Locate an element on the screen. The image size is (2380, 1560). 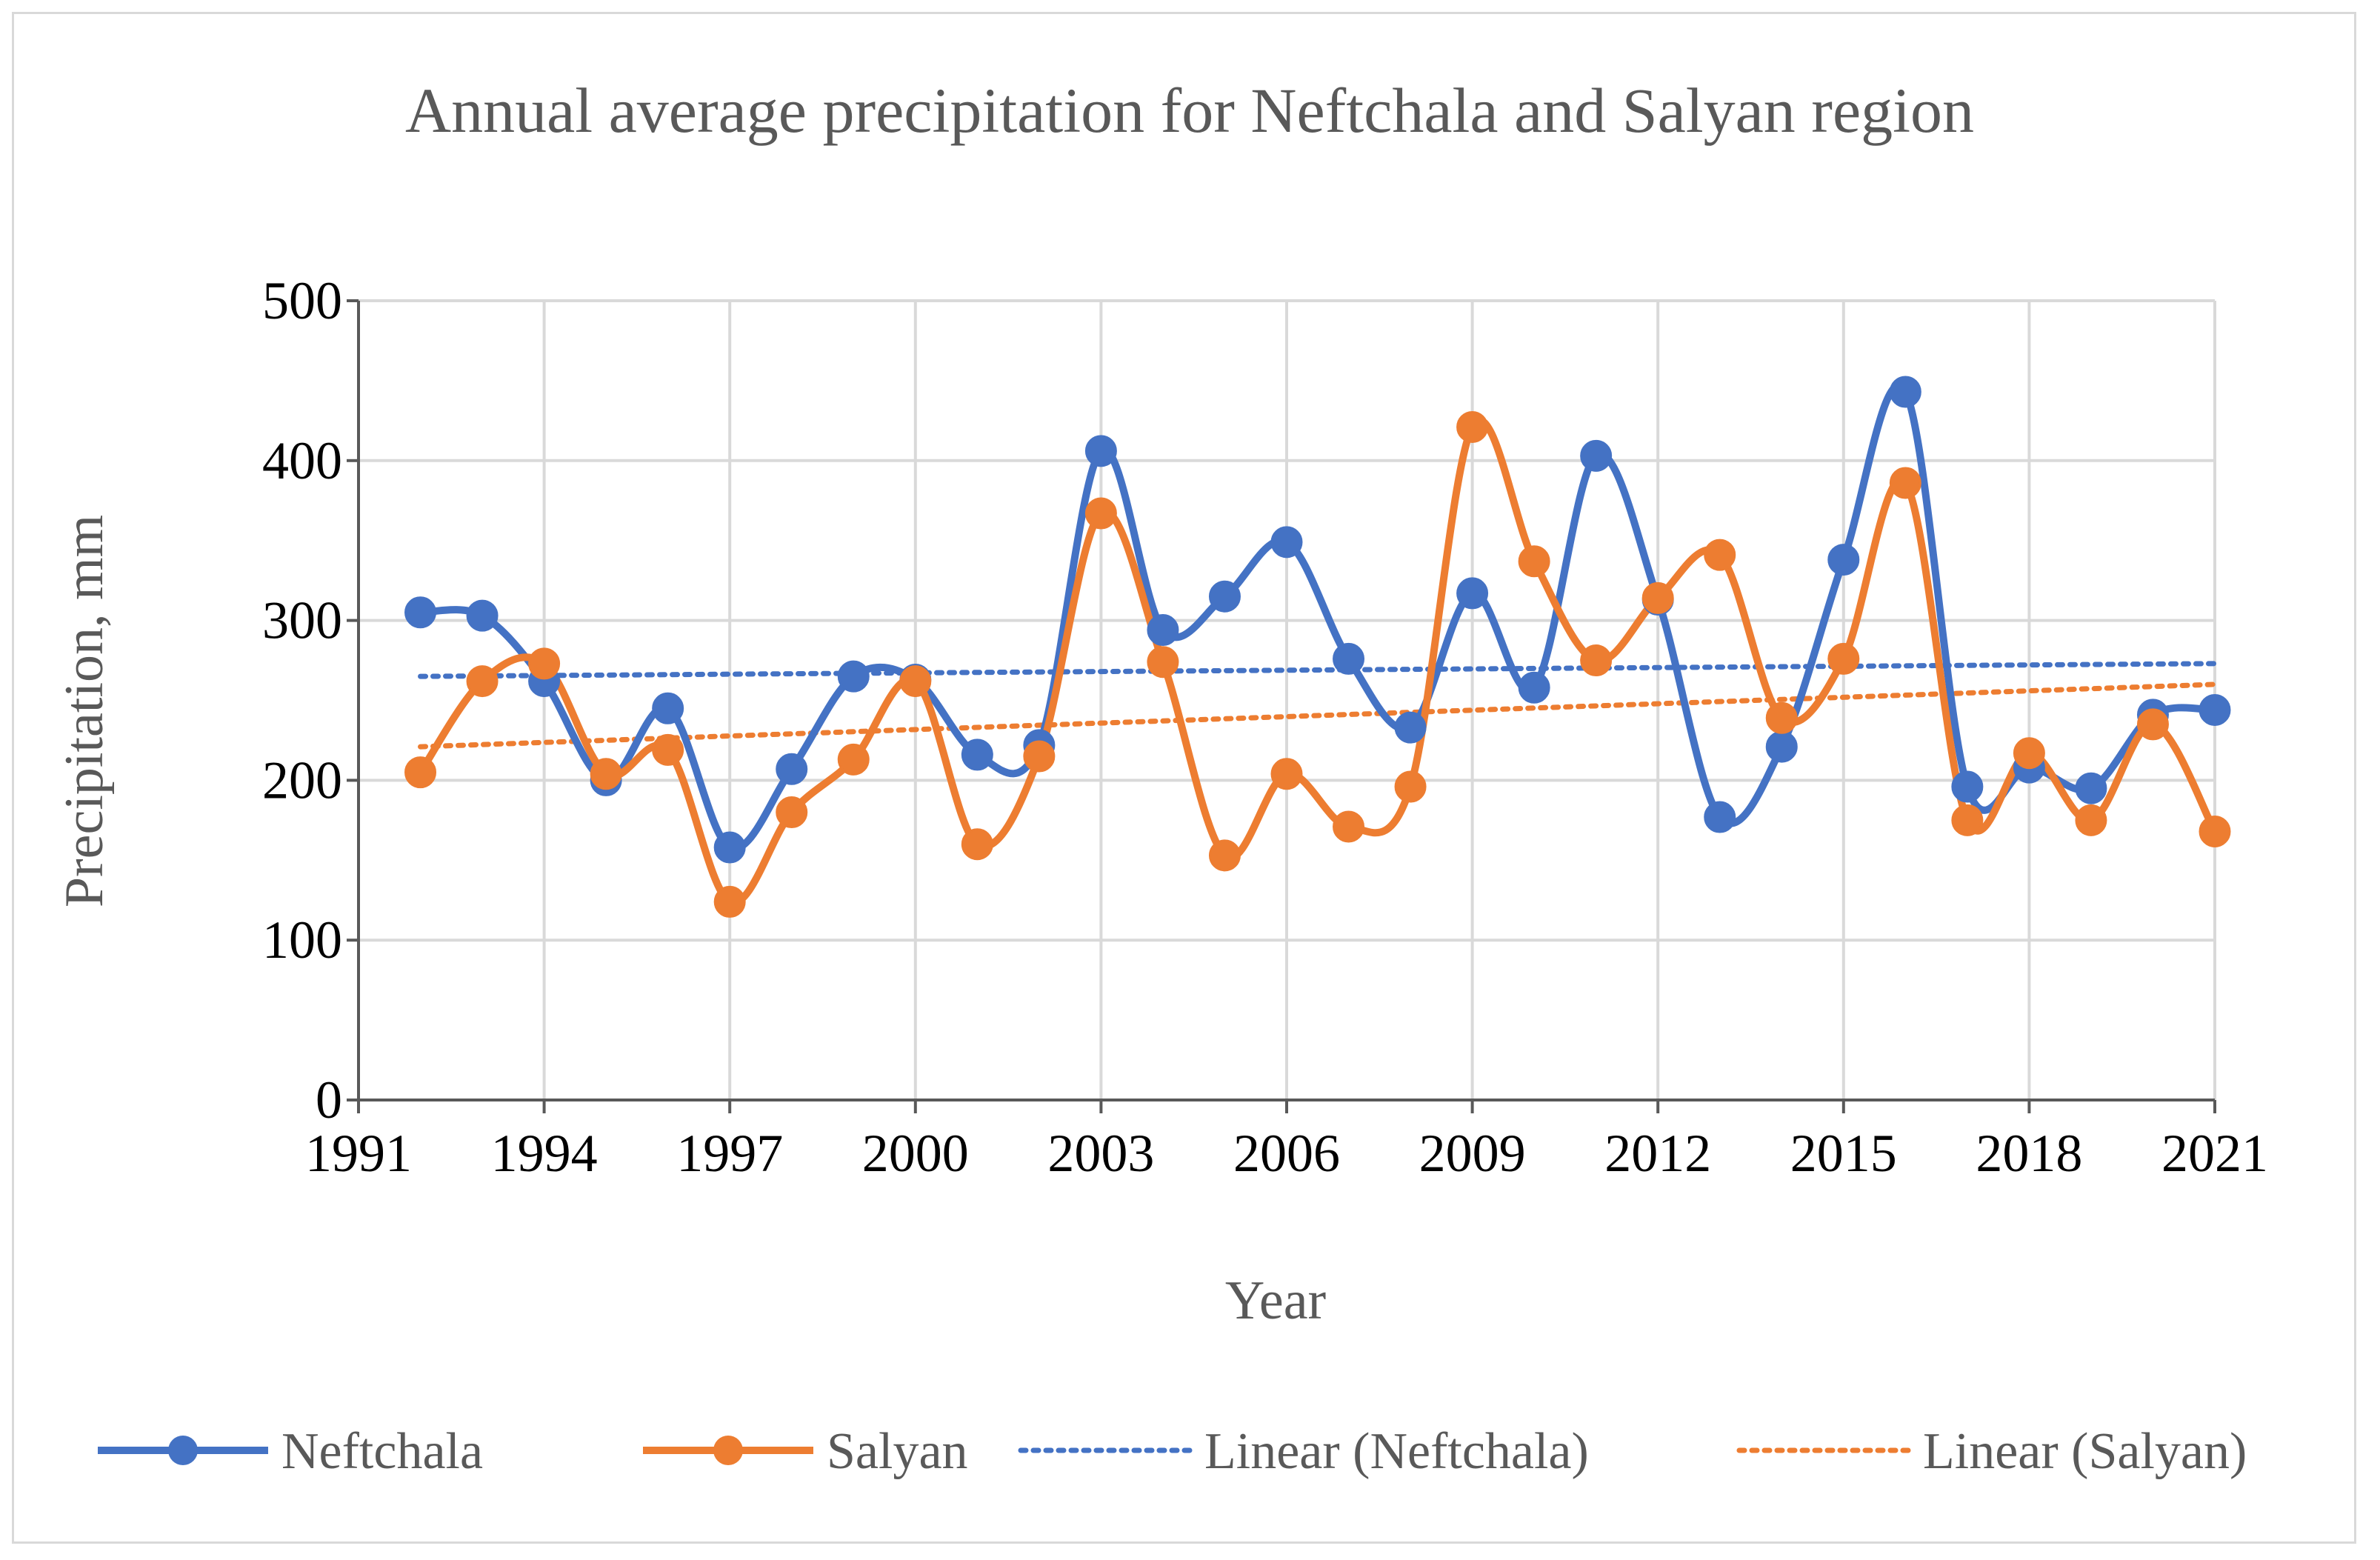
trend-layer is located at coordinates (1318, 705).